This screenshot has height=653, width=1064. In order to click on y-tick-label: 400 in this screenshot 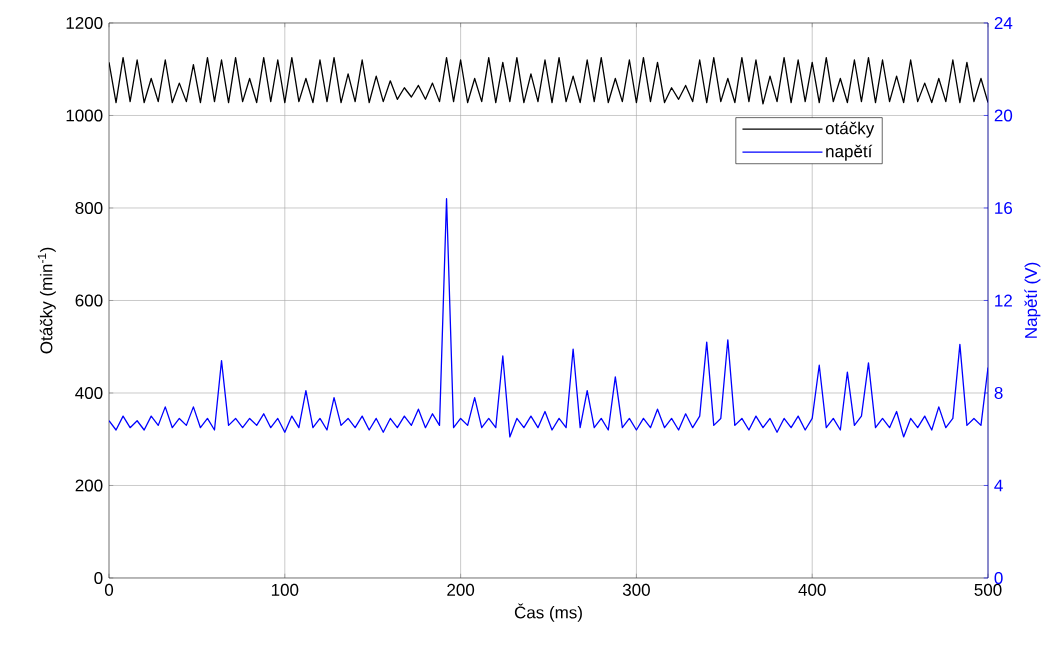, I will do `click(89, 393)`.